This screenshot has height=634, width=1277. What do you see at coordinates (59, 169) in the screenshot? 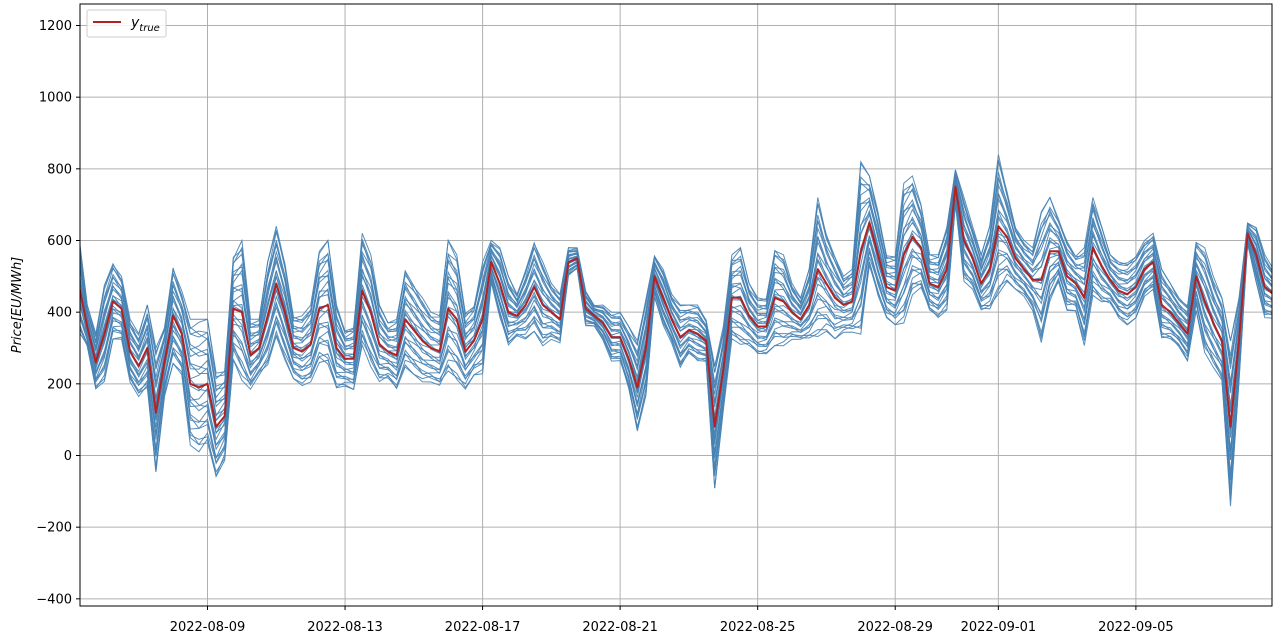
I see `y-tick-label: 800` at bounding box center [59, 169].